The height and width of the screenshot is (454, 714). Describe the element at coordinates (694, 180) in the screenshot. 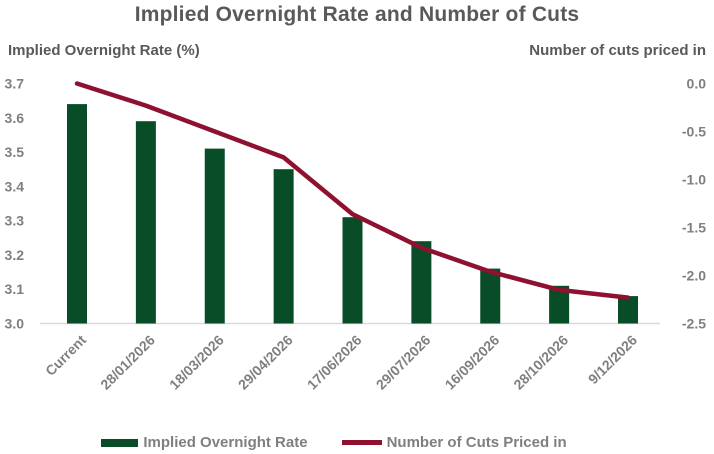

I see `right-axis-tick-label: -1.0` at that location.